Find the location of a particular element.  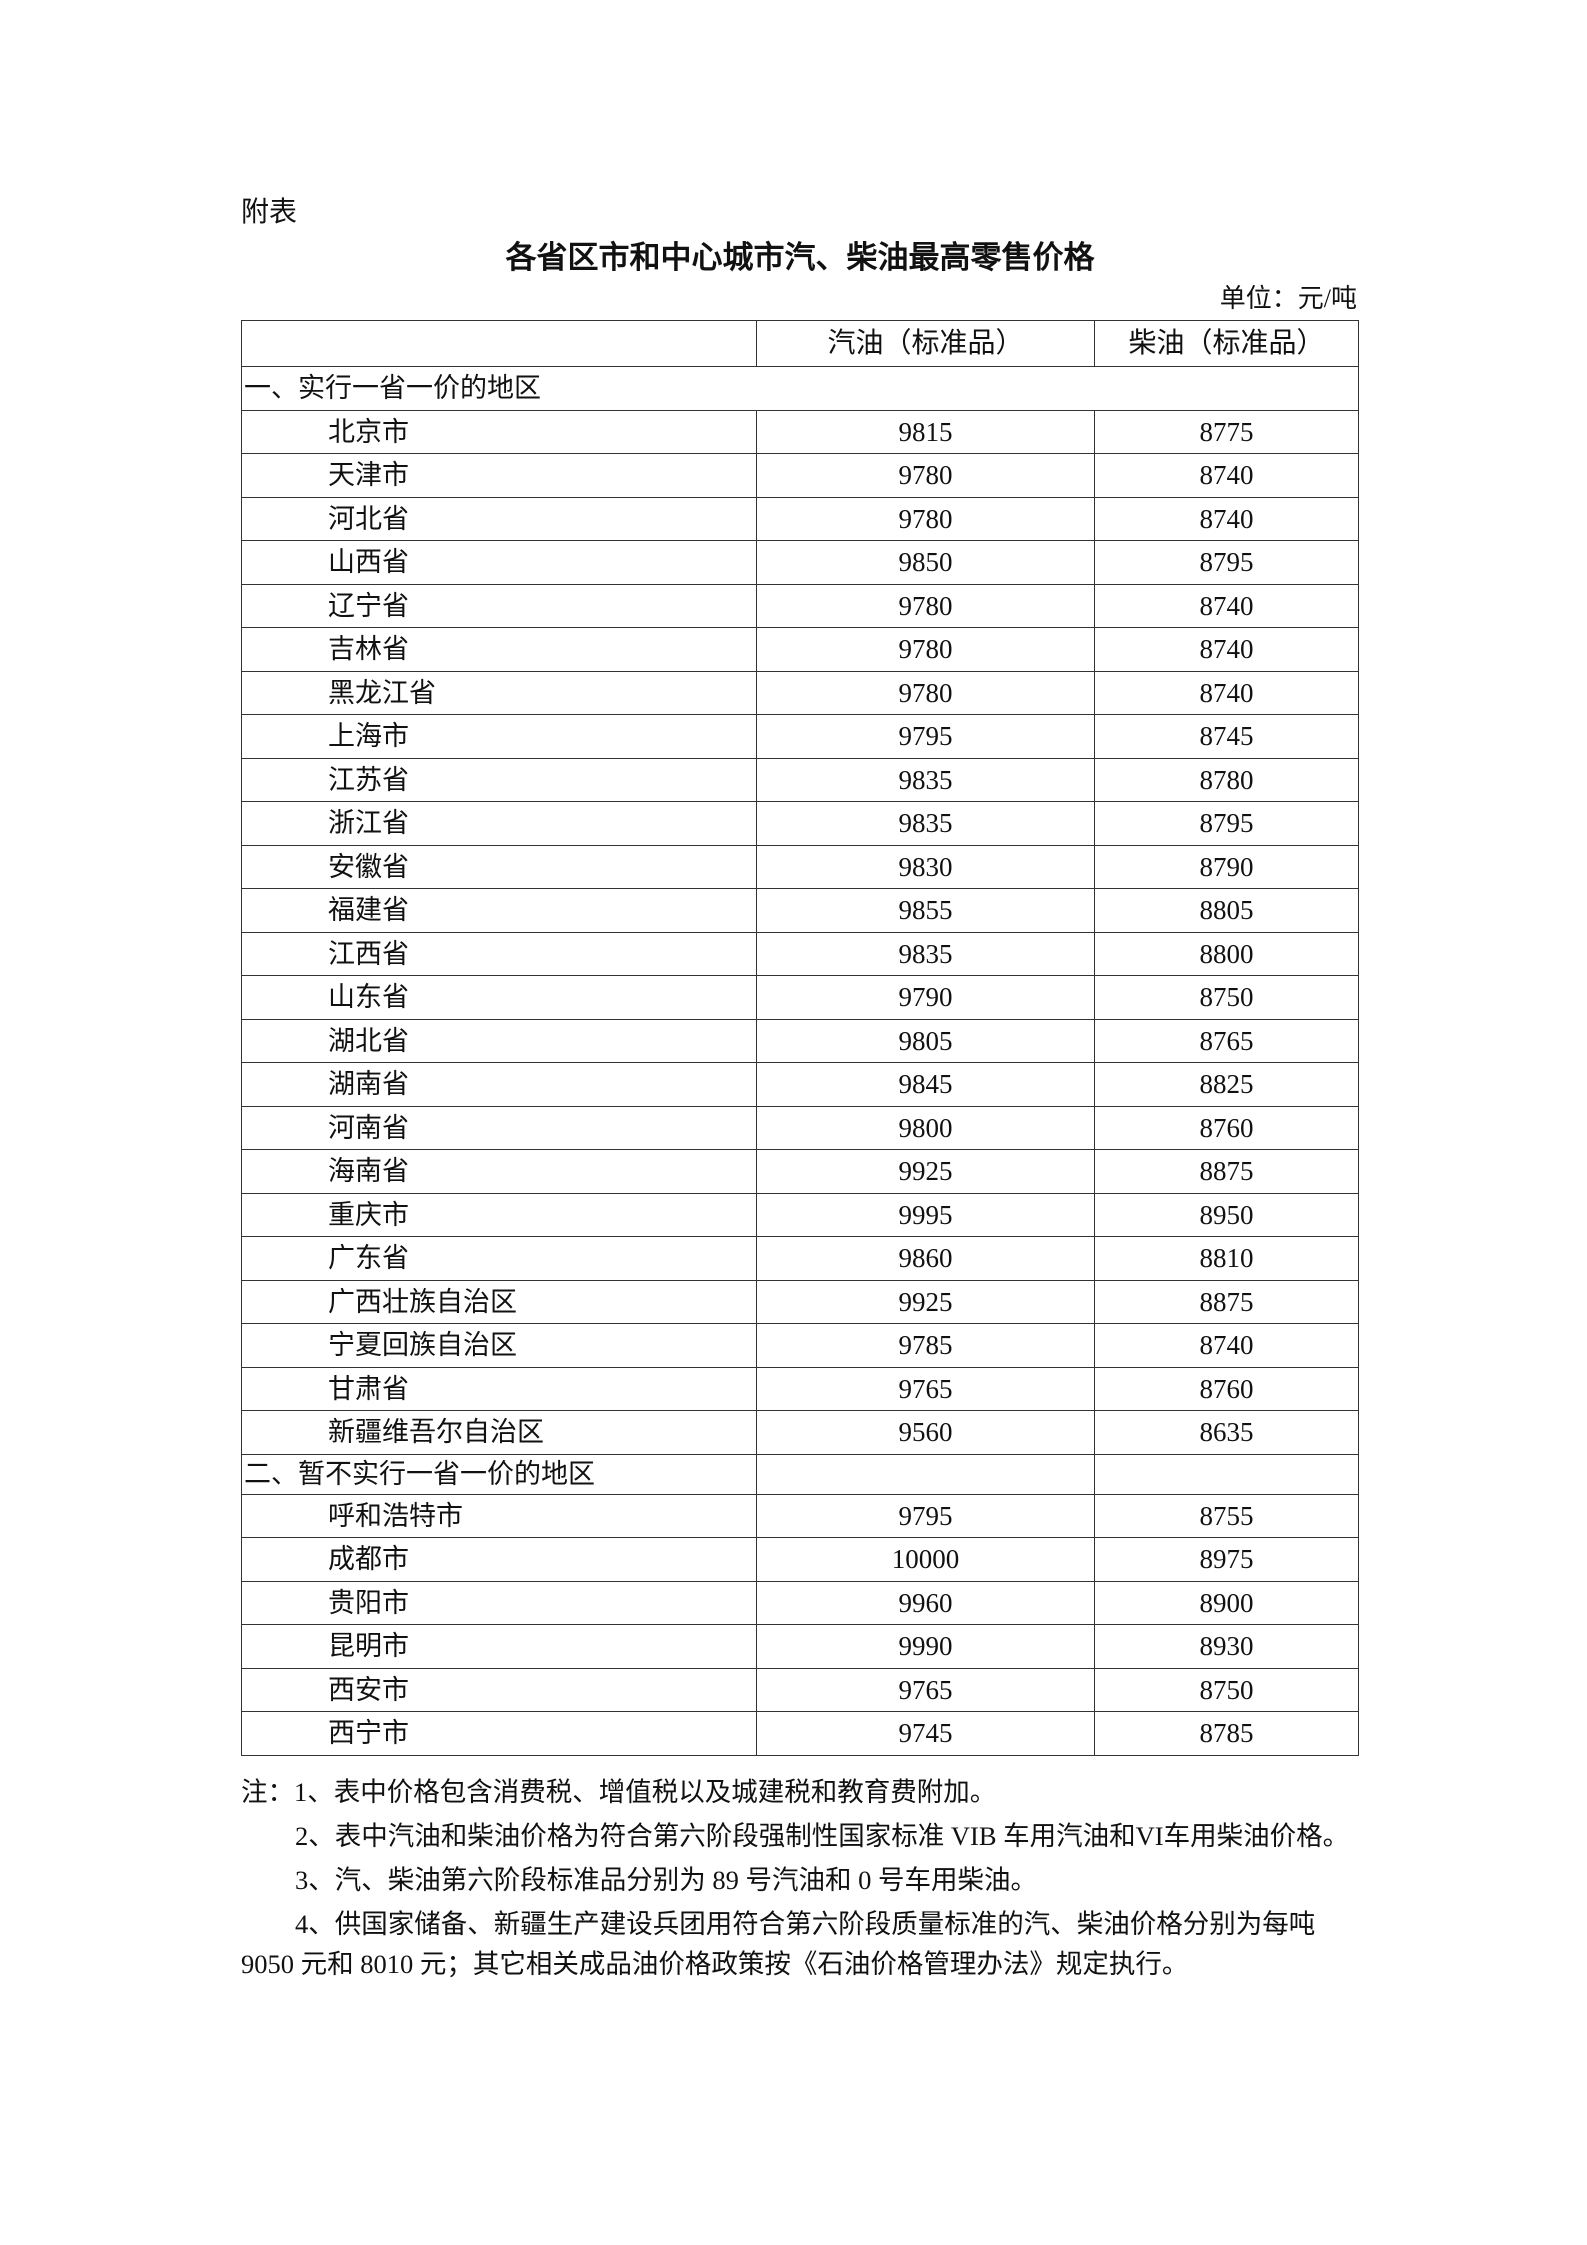

gasoline-price: 9795 is located at coordinates (925, 736).